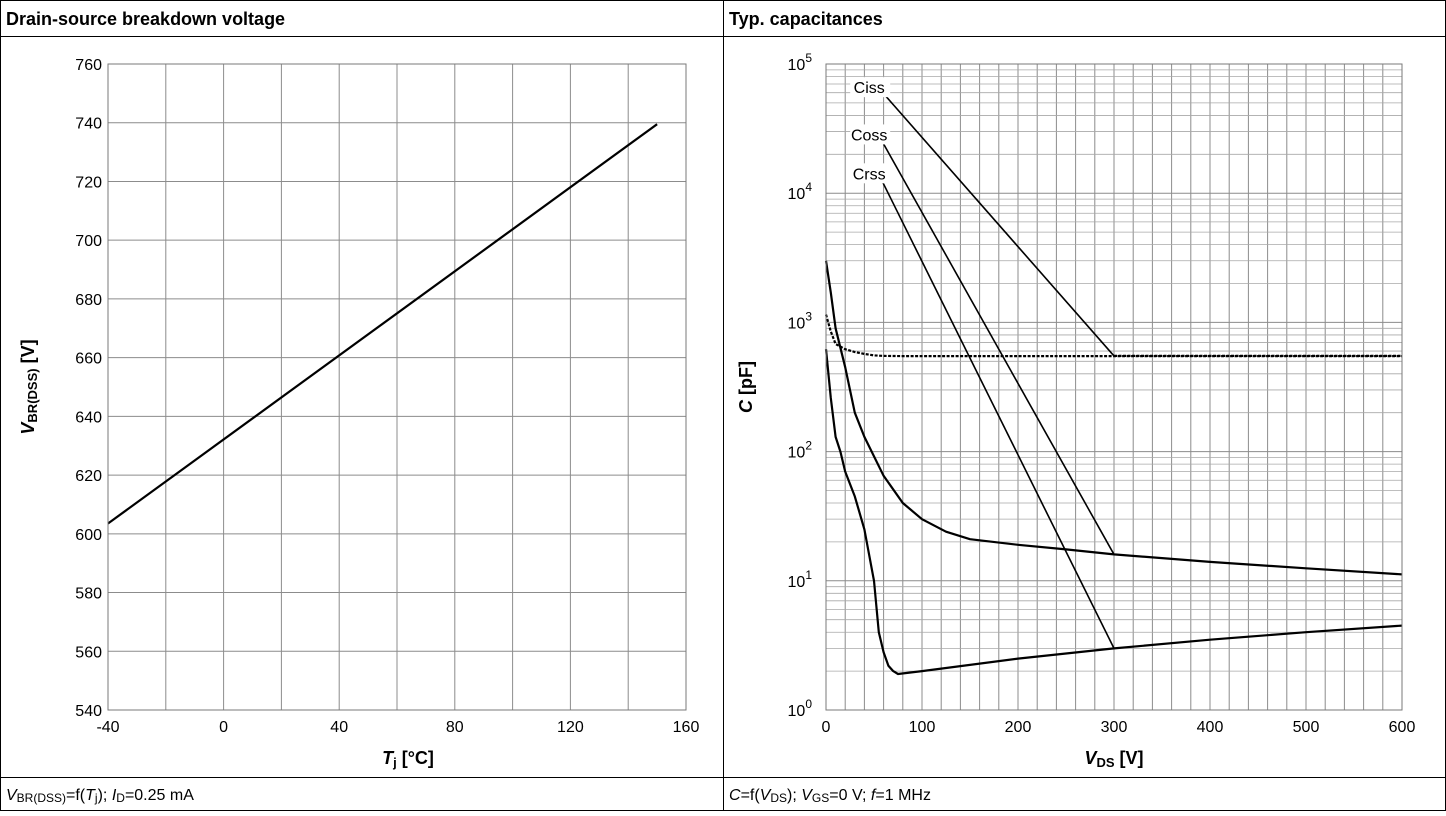  Describe the element at coordinates (830, 796) in the screenshot. I see `right-panel-footer: C=f(VDS); VGS=0 V; f=1 MHz` at that location.